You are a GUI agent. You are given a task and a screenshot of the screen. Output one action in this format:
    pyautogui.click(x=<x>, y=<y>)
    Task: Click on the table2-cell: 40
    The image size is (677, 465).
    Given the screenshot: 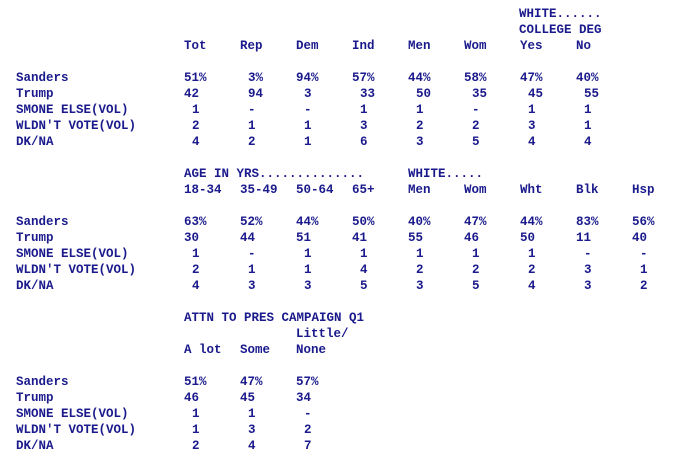 What is the action you would take?
    pyautogui.click(x=640, y=238)
    